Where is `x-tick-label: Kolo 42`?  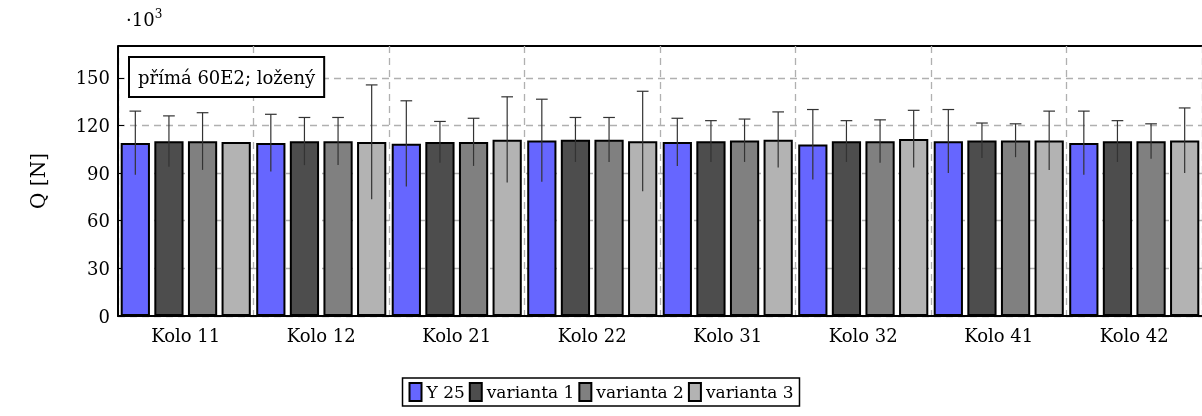 x-tick-label: Kolo 42 is located at coordinates (1134, 335).